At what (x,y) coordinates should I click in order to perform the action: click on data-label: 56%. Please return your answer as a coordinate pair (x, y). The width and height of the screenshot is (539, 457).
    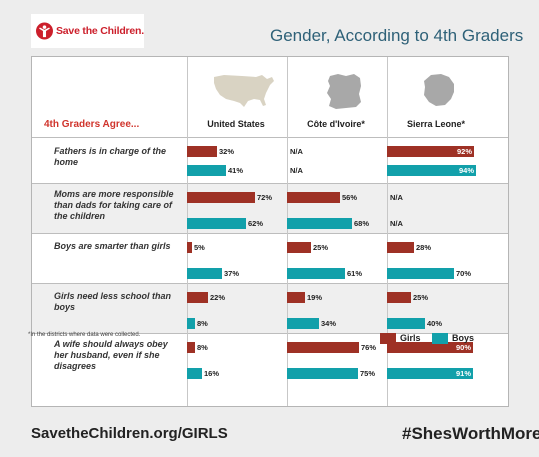
    Looking at the image, I should click on (350, 197).